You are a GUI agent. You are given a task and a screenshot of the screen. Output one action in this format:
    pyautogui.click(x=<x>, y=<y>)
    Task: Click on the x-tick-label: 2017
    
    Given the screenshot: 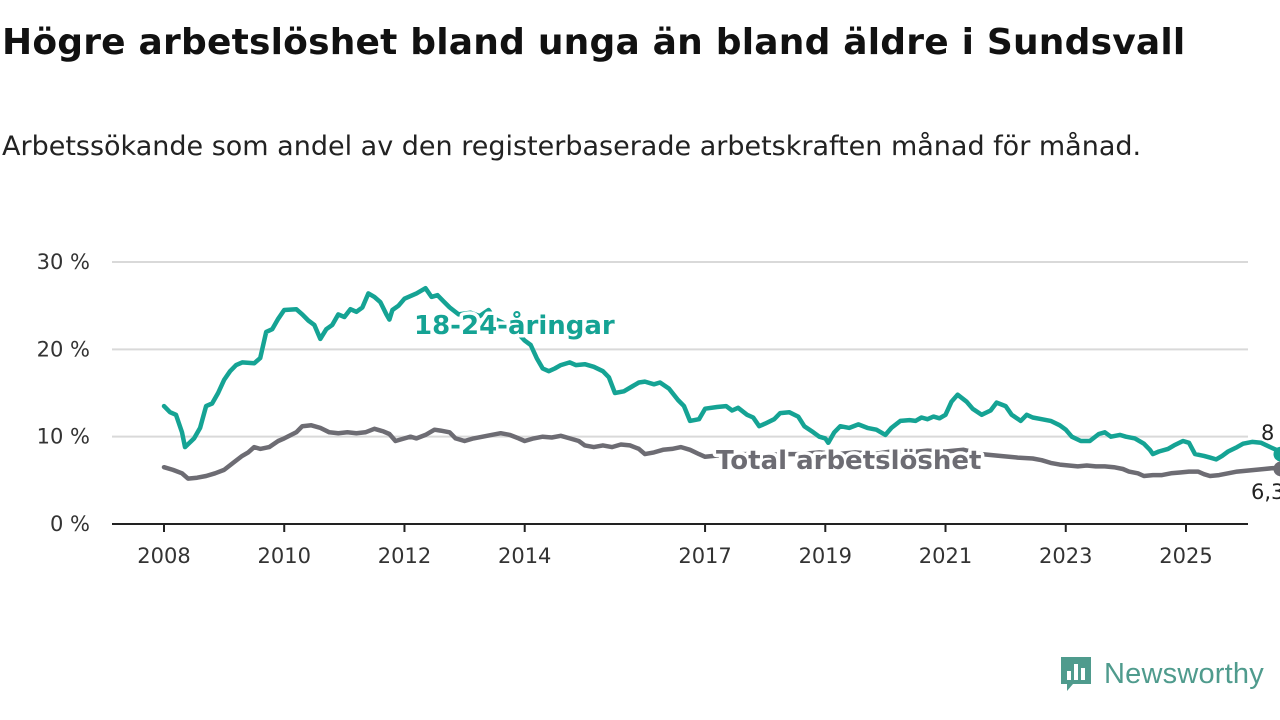 What is the action you would take?
    pyautogui.click(x=704, y=556)
    